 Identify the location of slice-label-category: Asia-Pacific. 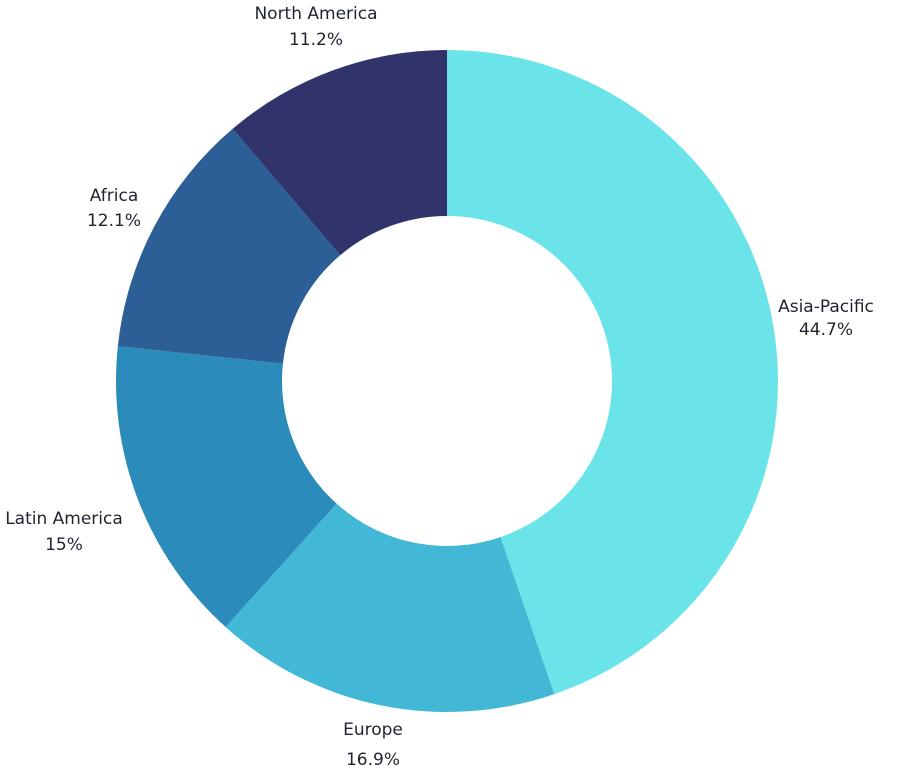
(826, 307).